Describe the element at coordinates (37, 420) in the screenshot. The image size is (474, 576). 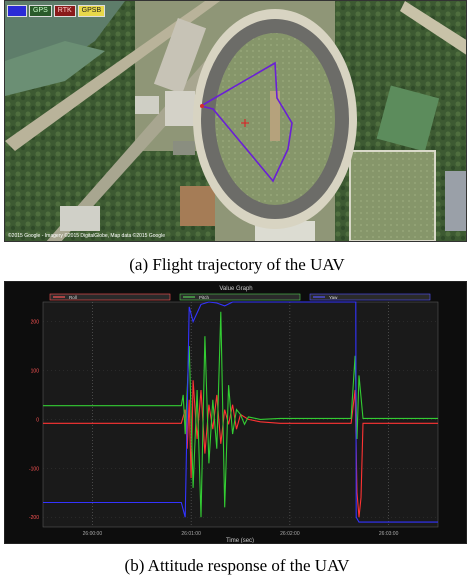
I see `y-tick-label: 0` at that location.